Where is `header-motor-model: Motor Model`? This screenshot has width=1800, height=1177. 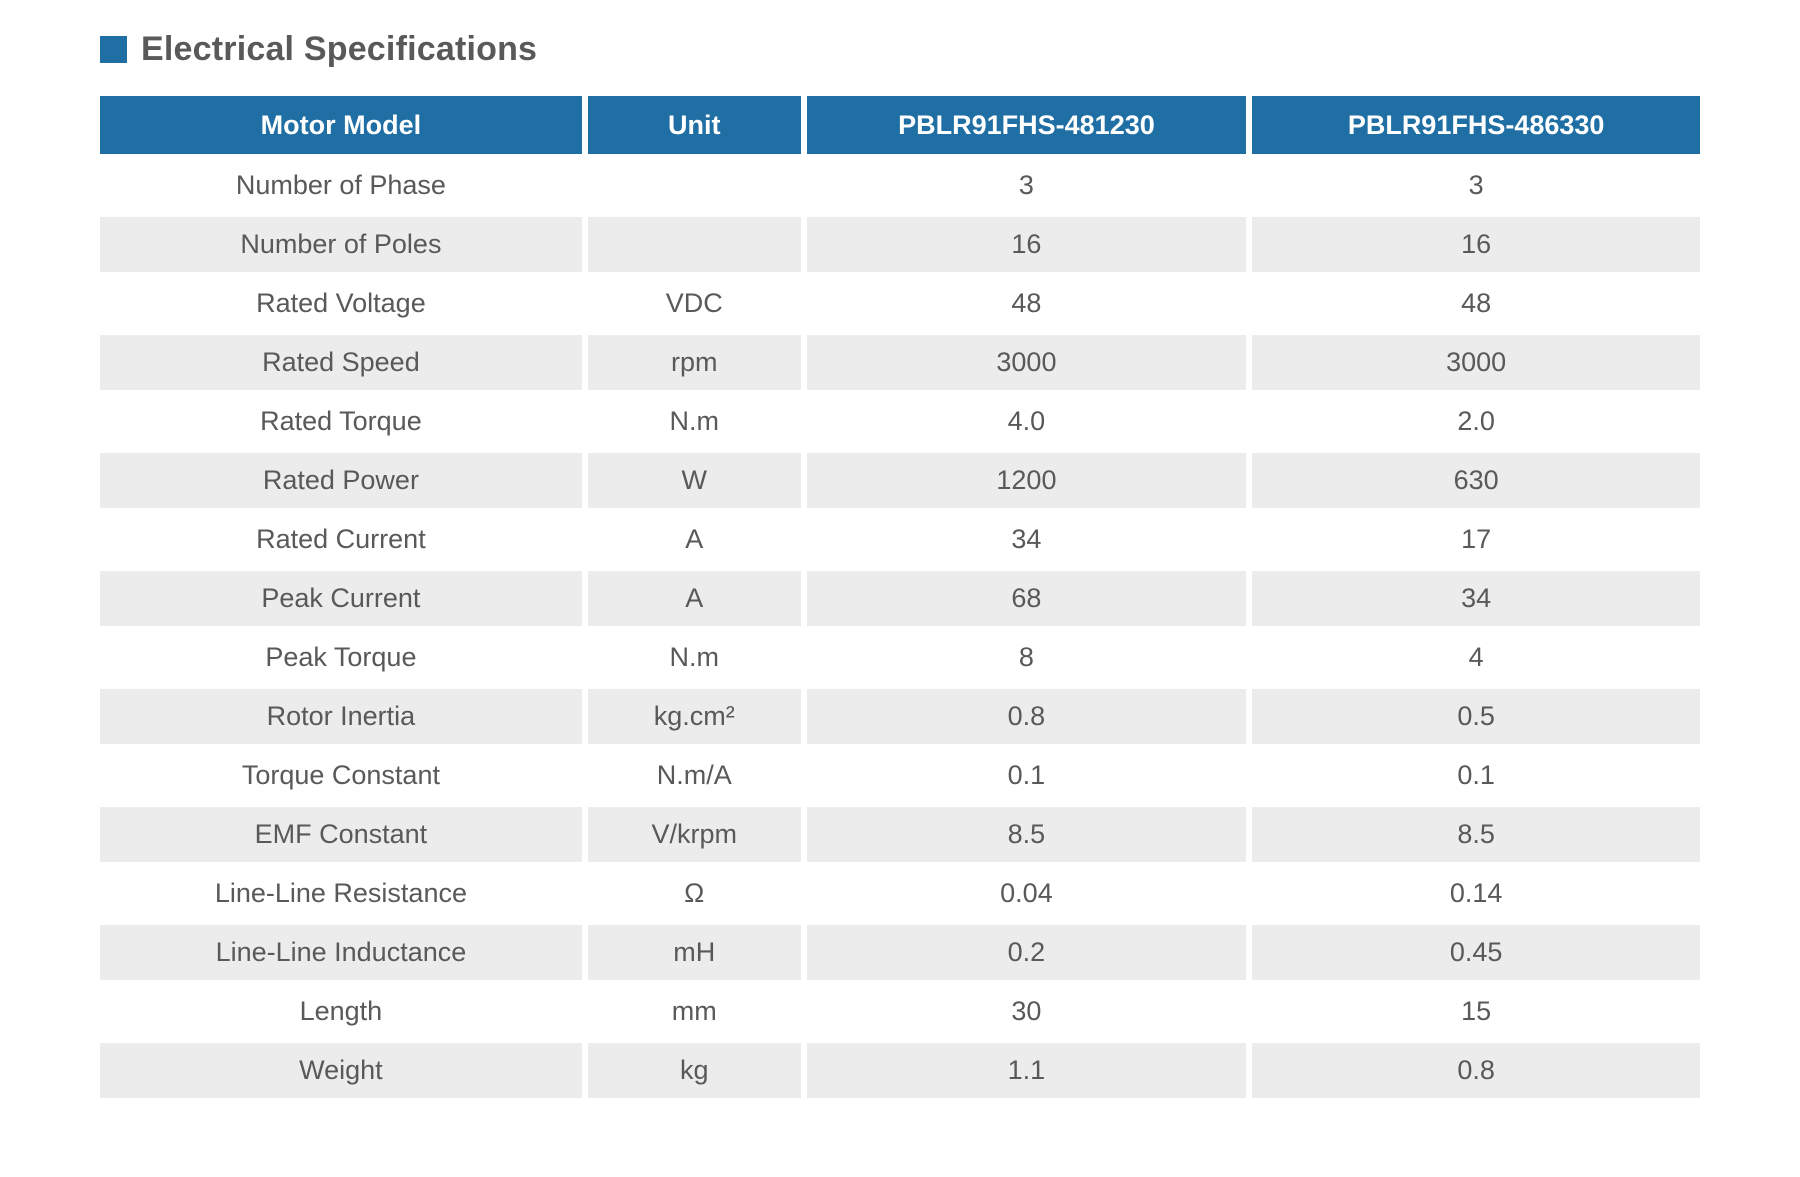
header-motor-model: Motor Model is located at coordinates (341, 125).